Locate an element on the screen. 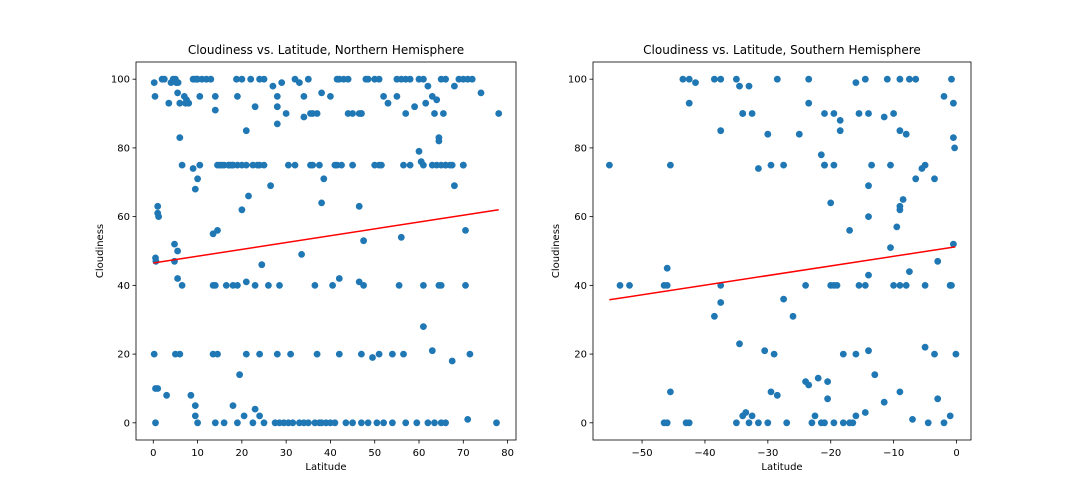 The height and width of the screenshot is (504, 1080). x-tick-label: 10 is located at coordinates (197, 453).